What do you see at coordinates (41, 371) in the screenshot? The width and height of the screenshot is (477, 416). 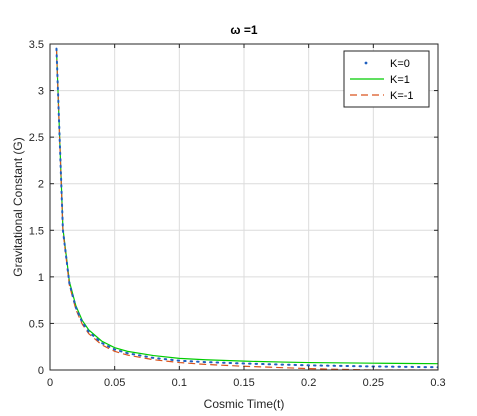 I see `y-tick-label: 0` at bounding box center [41, 371].